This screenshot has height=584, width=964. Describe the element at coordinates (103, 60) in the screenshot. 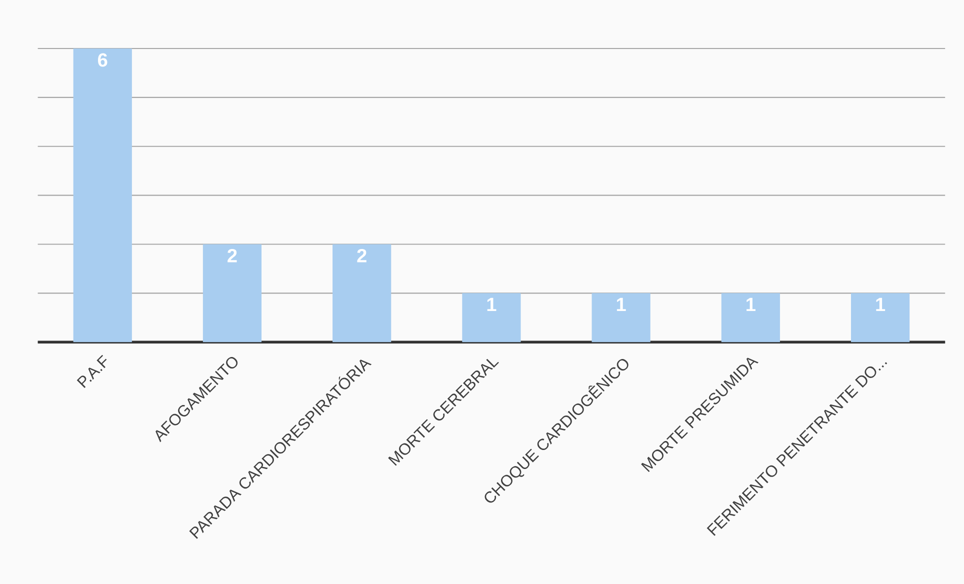

I see `data-label: 6` at that location.